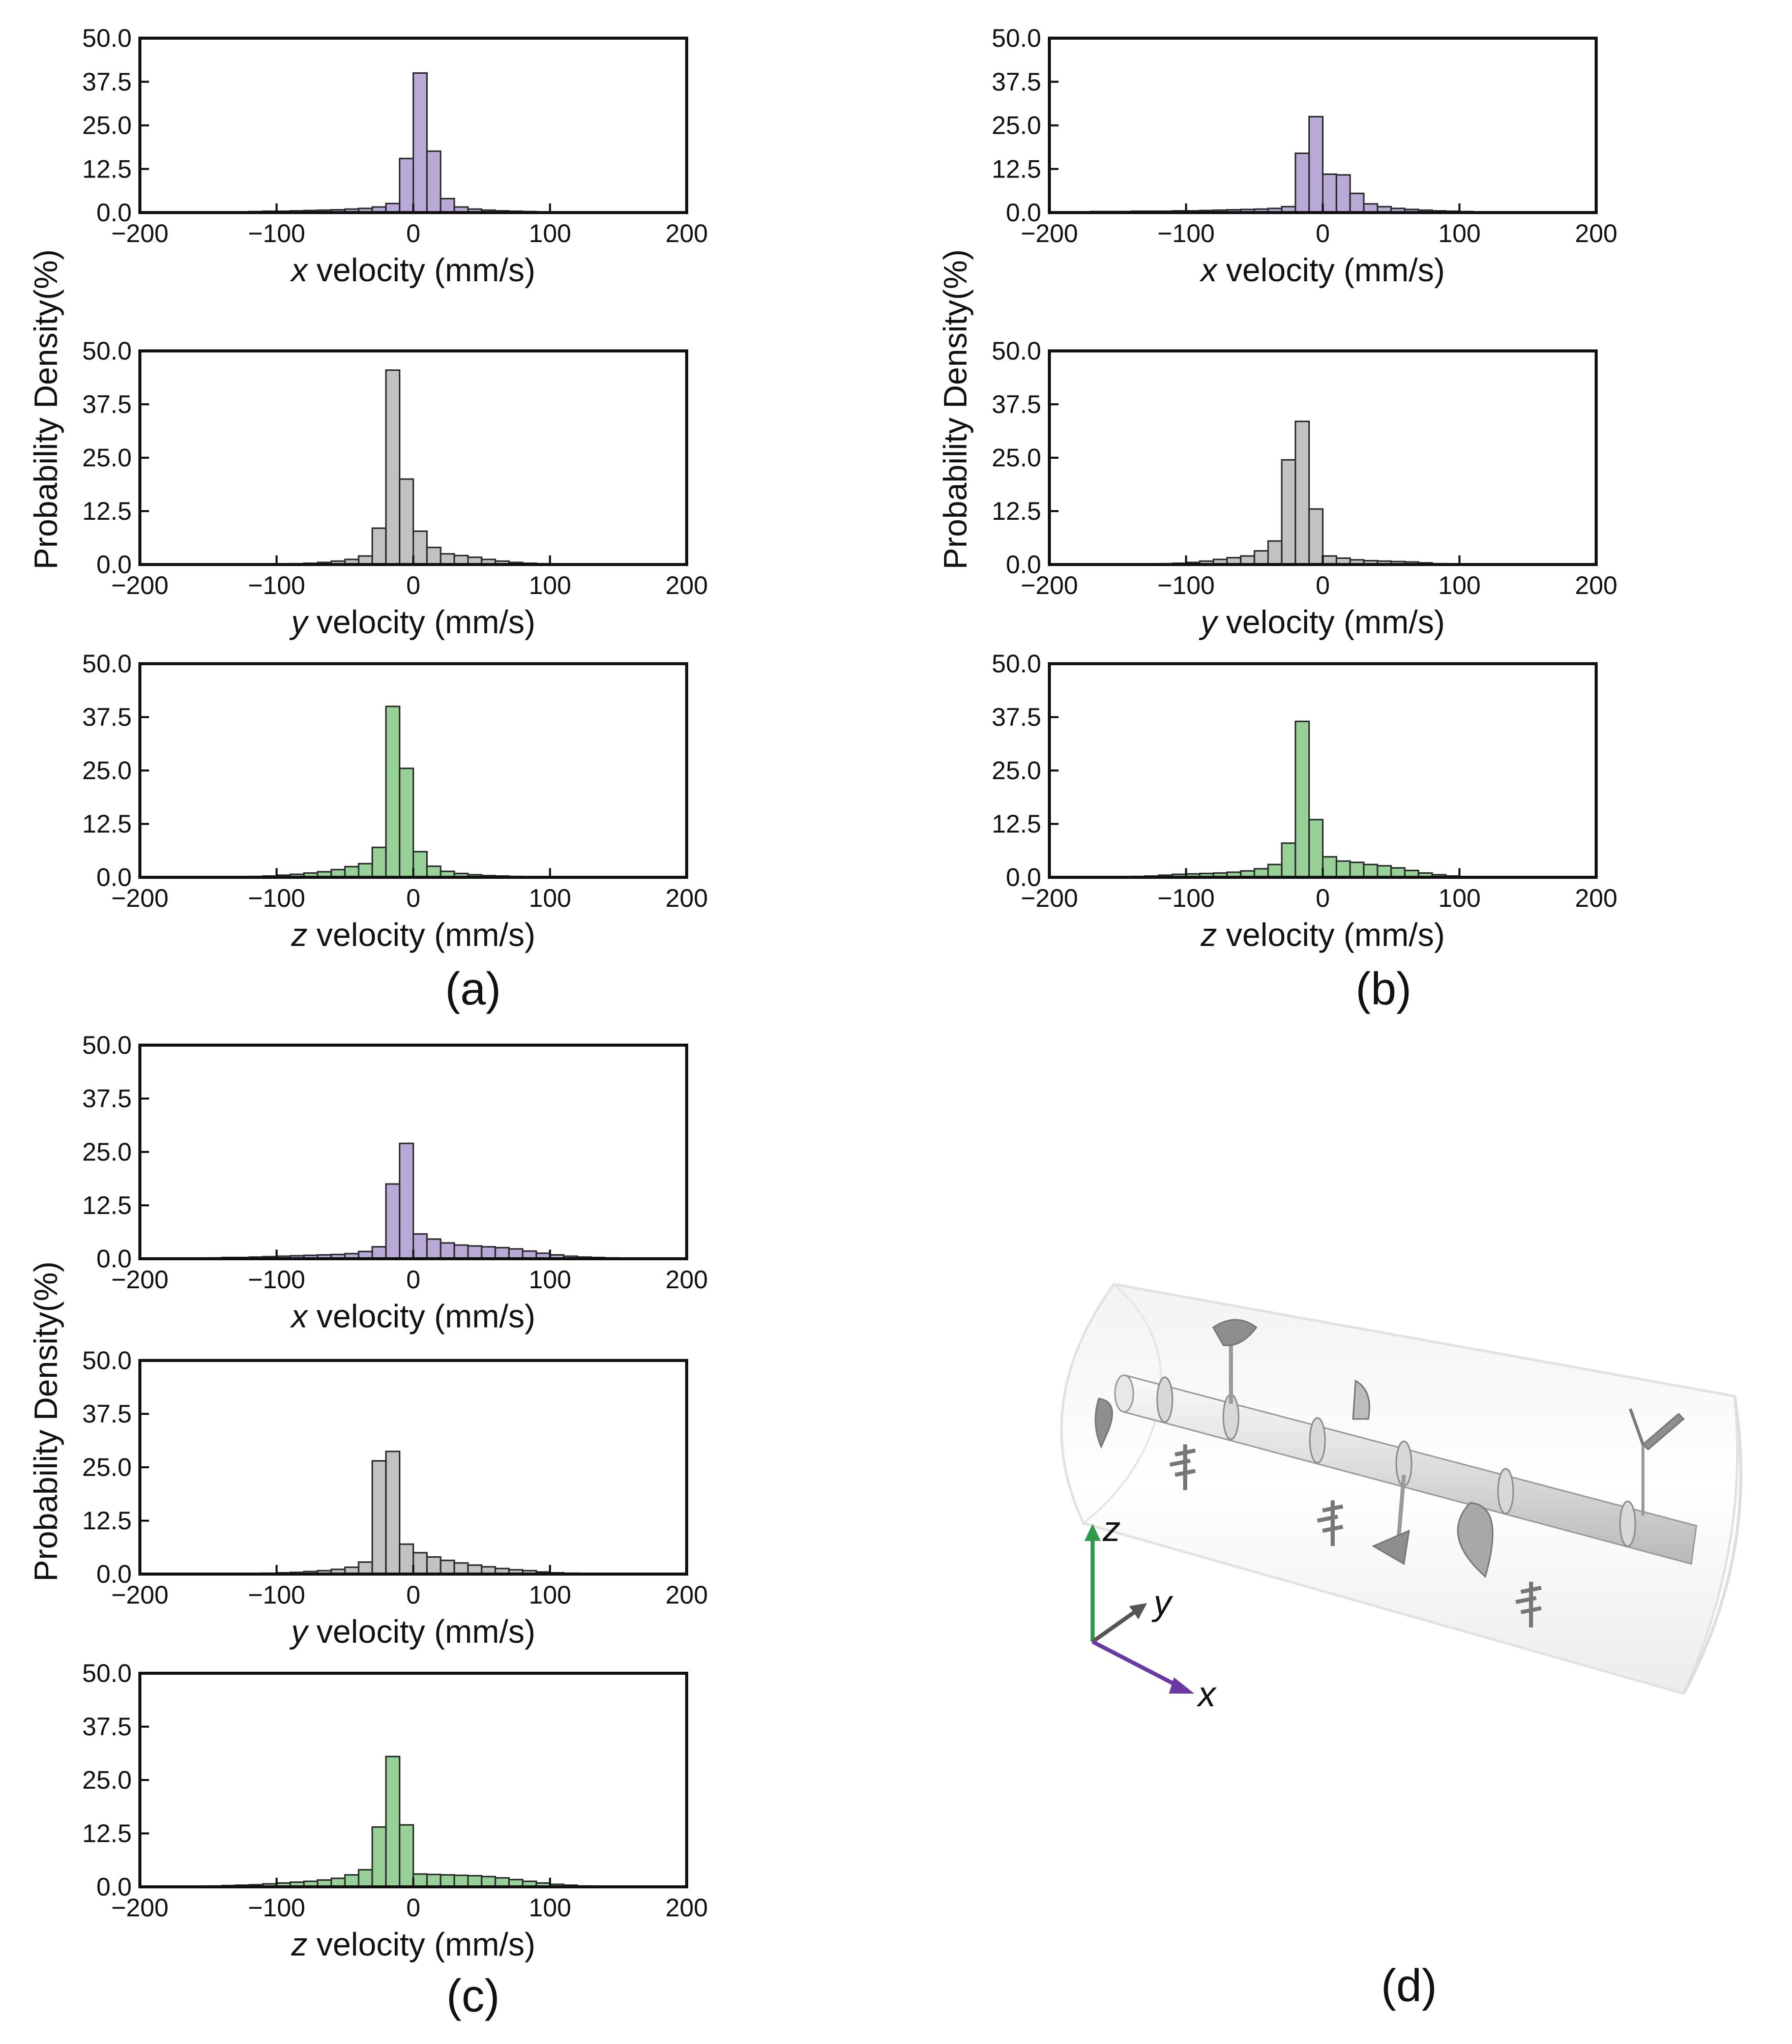  I want to click on x-axis-title: z velocity (mm/s), so click(413, 935).